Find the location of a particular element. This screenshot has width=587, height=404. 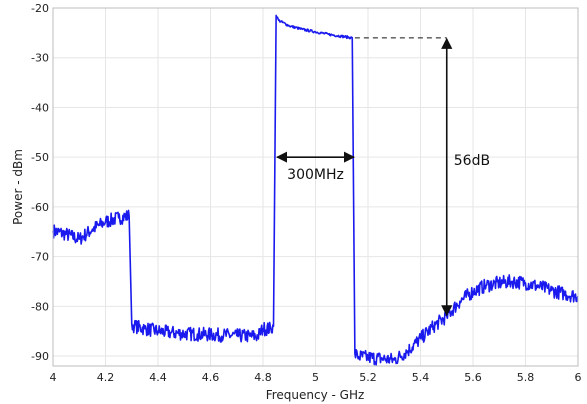

x-tick-label: 4.4 is located at coordinates (158, 377).